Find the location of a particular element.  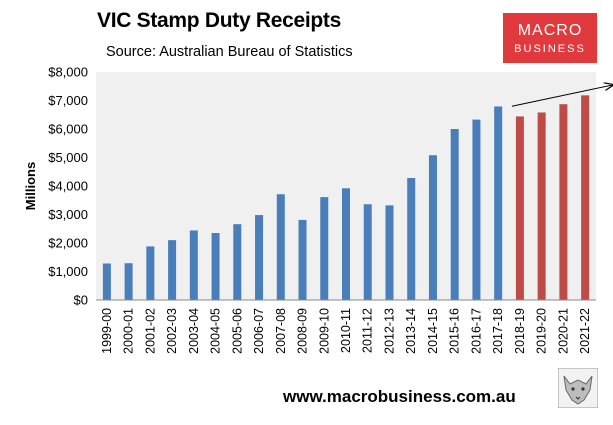

x-tick-label: 2021-22 is located at coordinates (585, 331).